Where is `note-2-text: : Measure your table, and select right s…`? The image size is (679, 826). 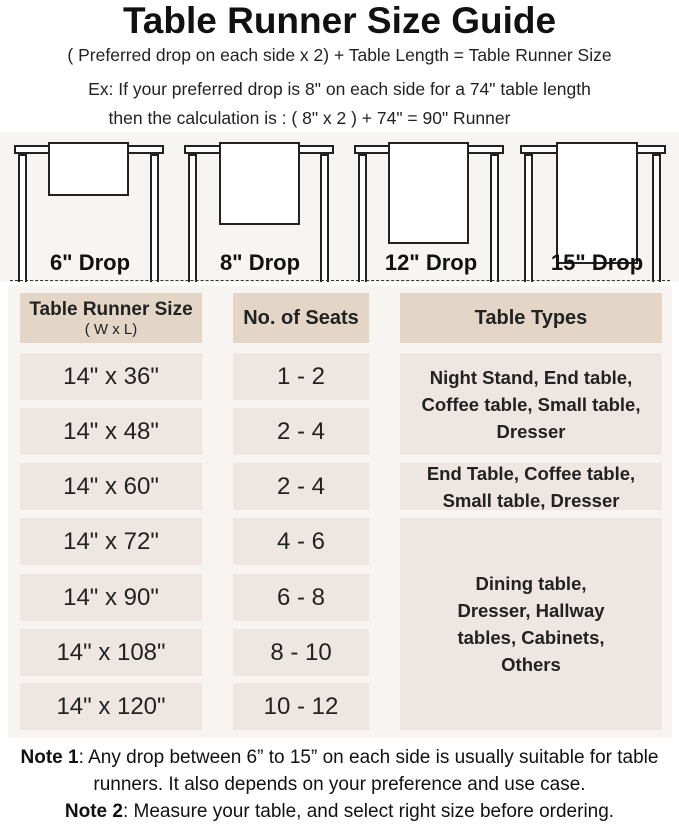 note-2-text: : Measure your table, and select right s… is located at coordinates (368, 811).